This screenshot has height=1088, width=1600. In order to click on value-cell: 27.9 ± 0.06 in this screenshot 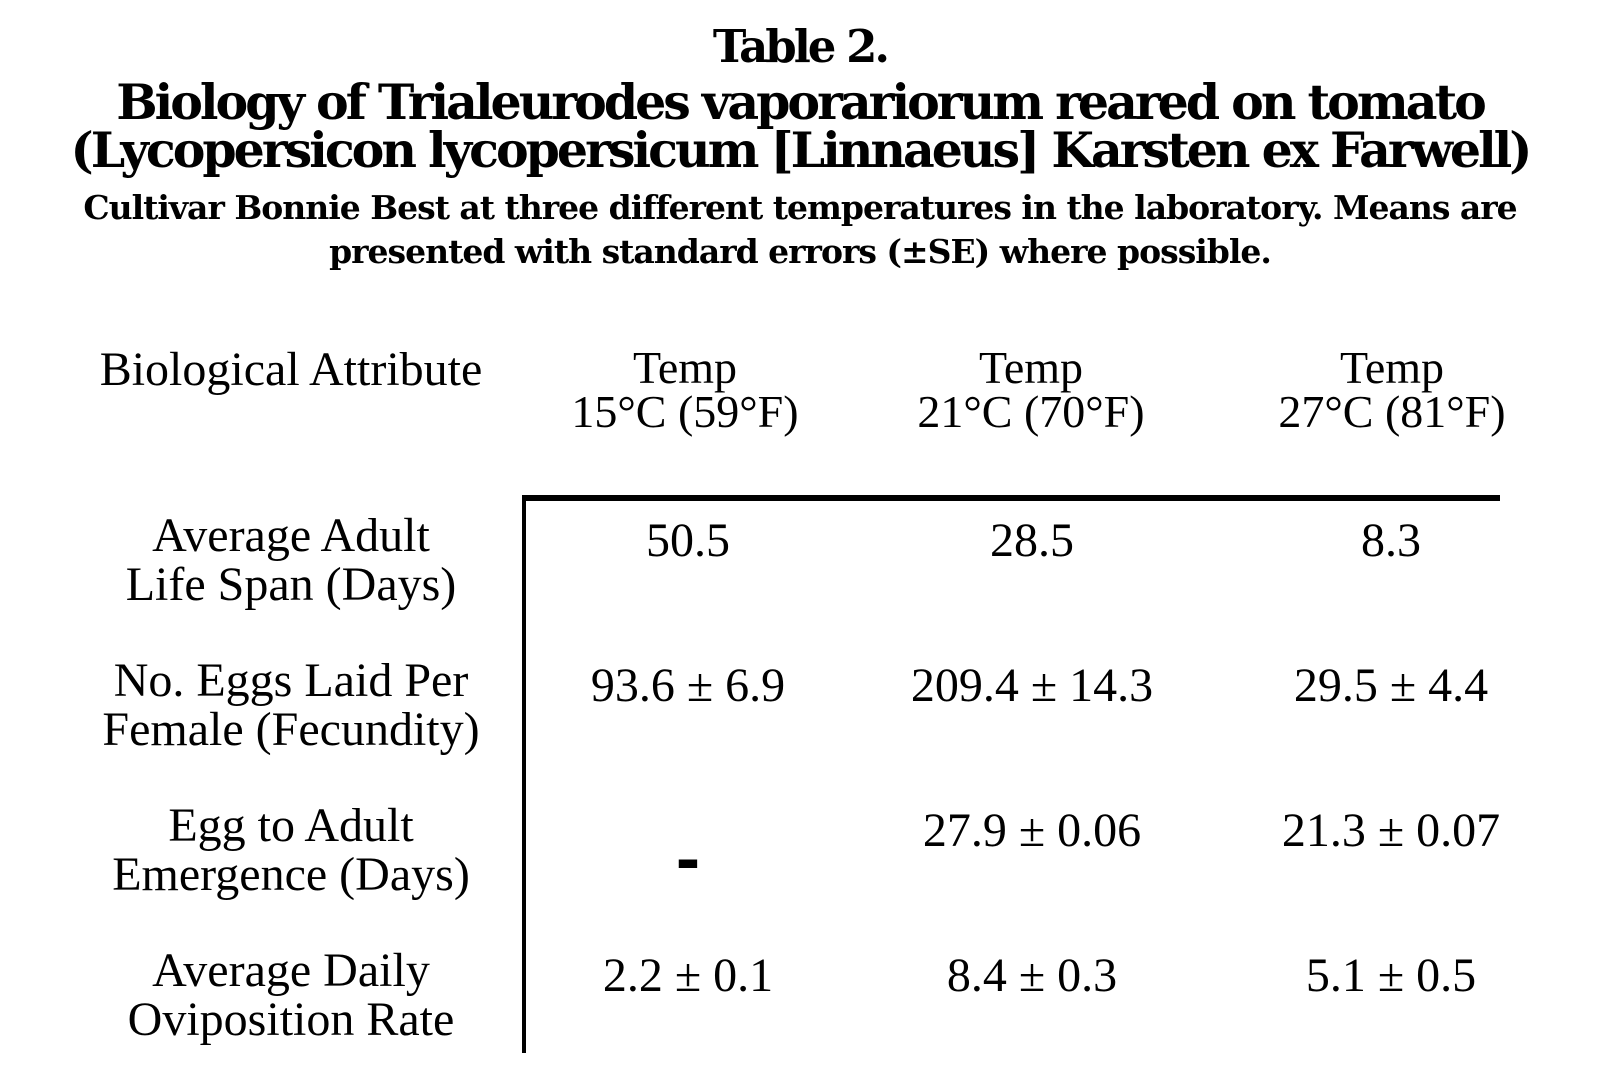, I will do `click(1032, 830)`.